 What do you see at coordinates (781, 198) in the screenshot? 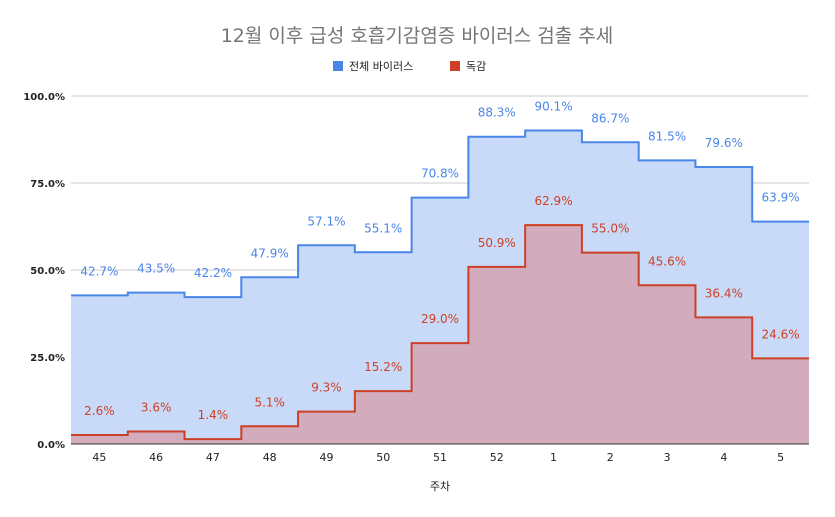
I see `data-label: 63.9%` at bounding box center [781, 198].